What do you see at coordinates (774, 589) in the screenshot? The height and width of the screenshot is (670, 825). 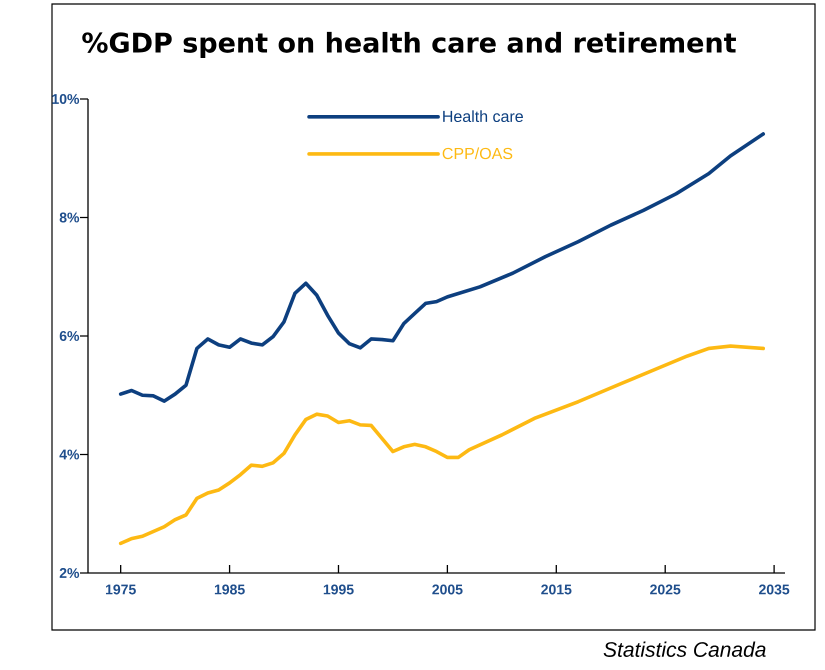 I see `x-tick-label: 2035` at bounding box center [774, 589].